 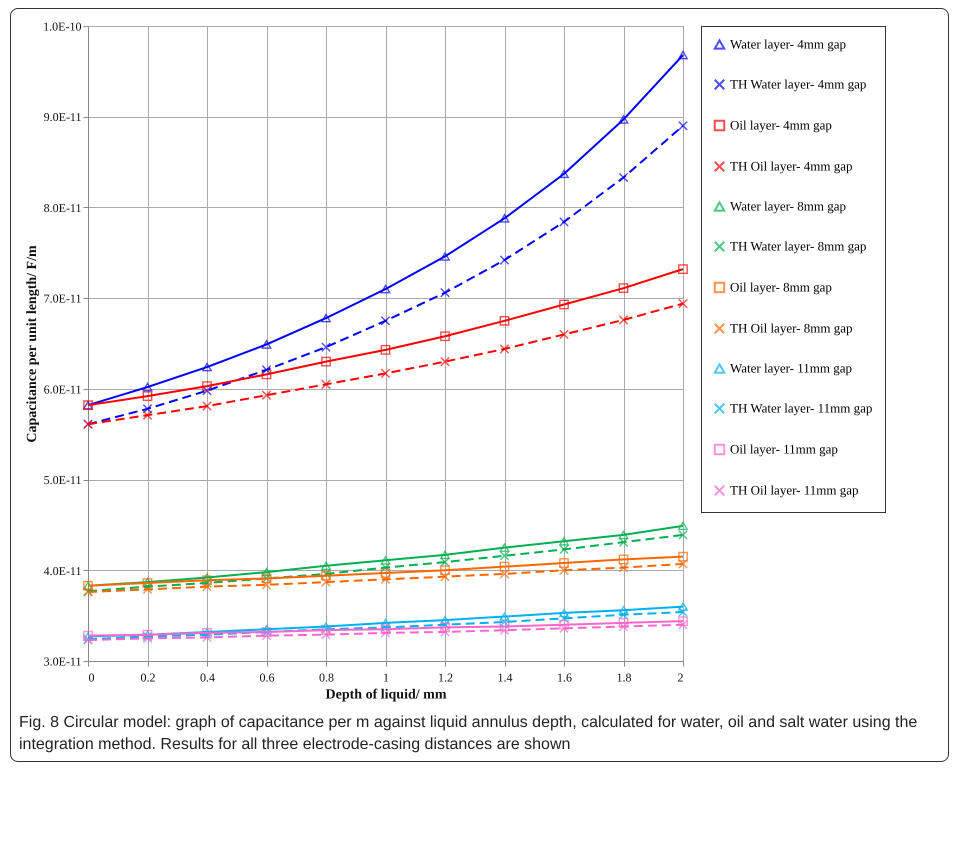 What do you see at coordinates (794, 490) in the screenshot?
I see `legend-label: TH Oil layer- 11mm gap` at bounding box center [794, 490].